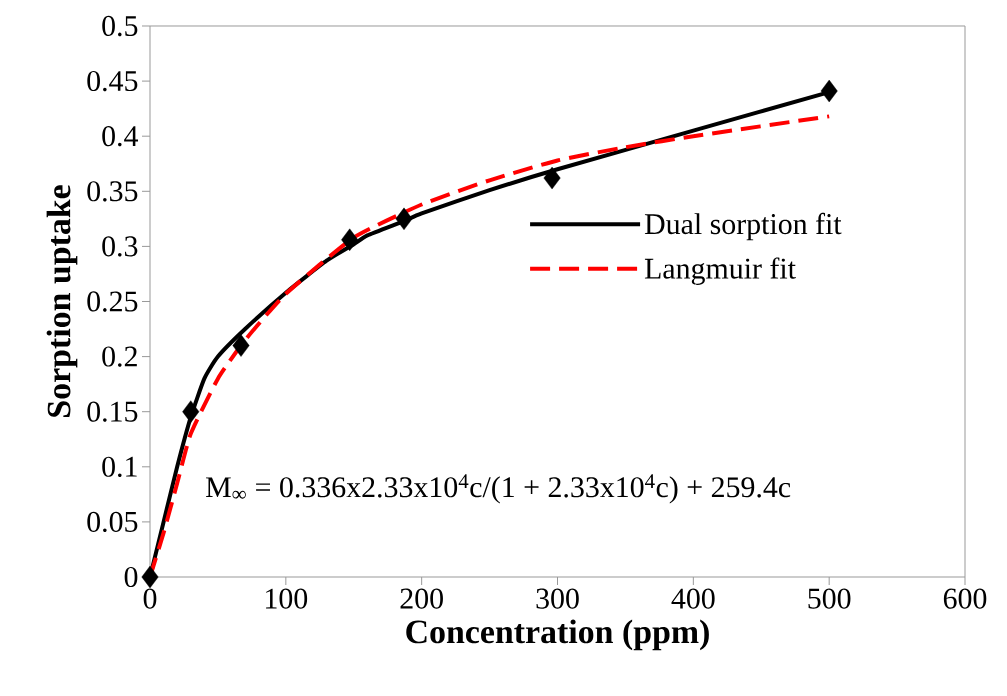 The height and width of the screenshot is (696, 1007). Describe the element at coordinates (112, 301) in the screenshot. I see `y-tick-label: 0.25` at that location.